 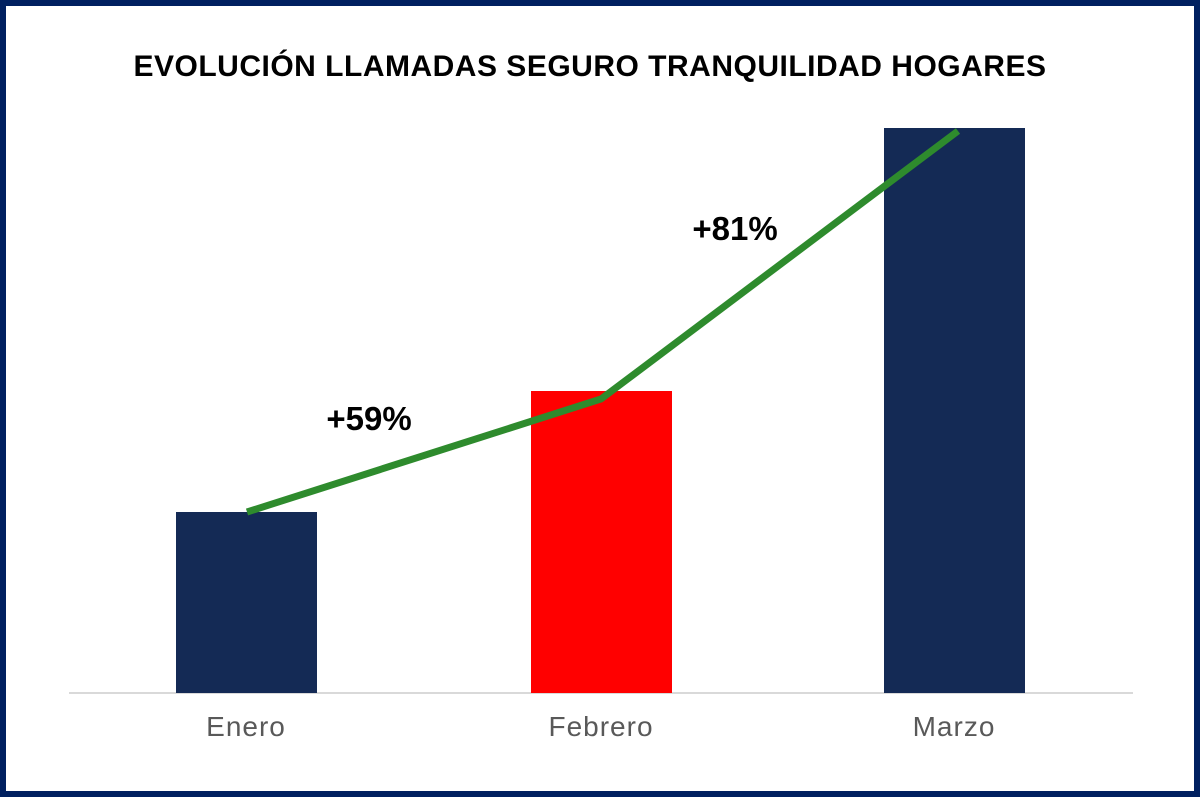 I want to click on x-label-febrero: Febrero, so click(x=601, y=726).